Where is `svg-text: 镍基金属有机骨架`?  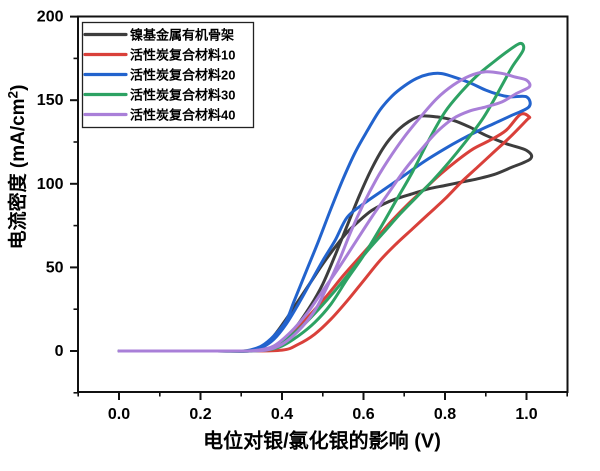 svg-text: 镍基金属有机骨架 is located at coordinates (182, 35).